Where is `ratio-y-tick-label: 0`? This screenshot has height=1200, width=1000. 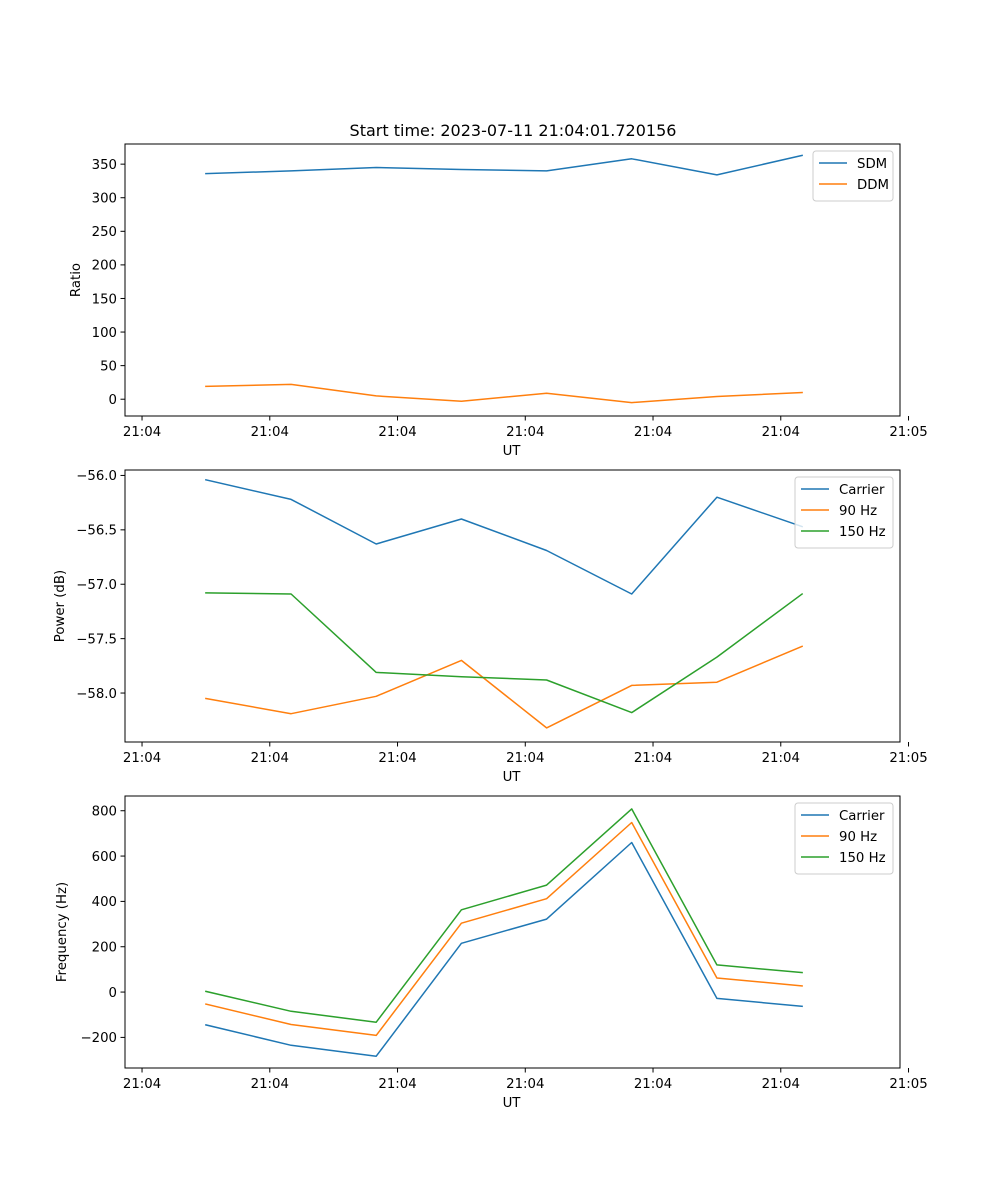 ratio-y-tick-label: 0 is located at coordinates (113, 400).